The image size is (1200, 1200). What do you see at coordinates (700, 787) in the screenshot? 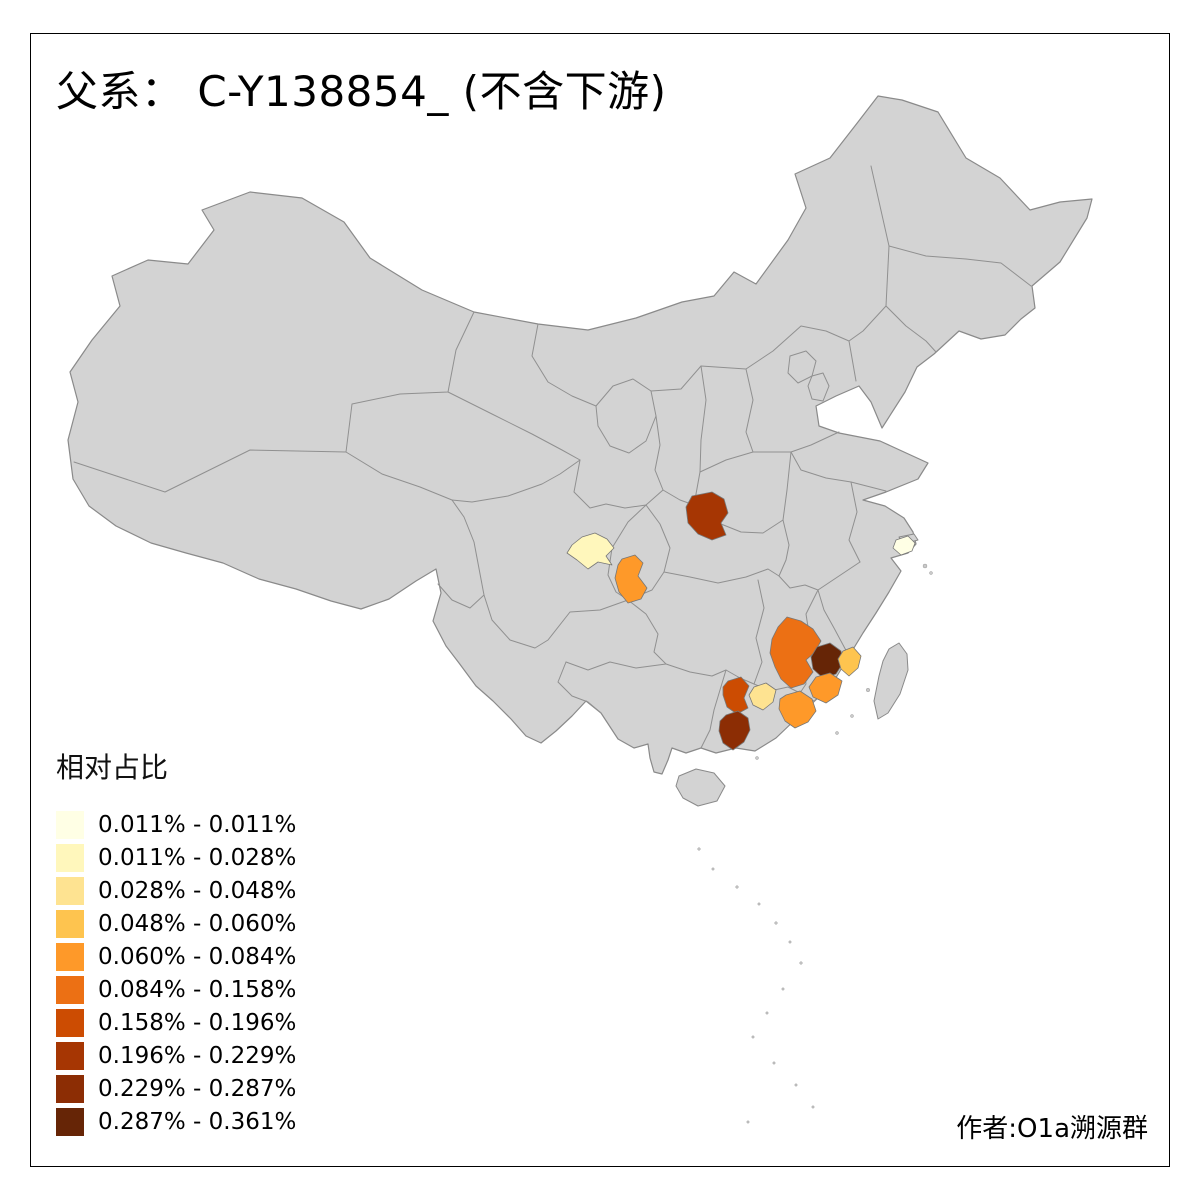
I see `island-hainan` at bounding box center [700, 787].